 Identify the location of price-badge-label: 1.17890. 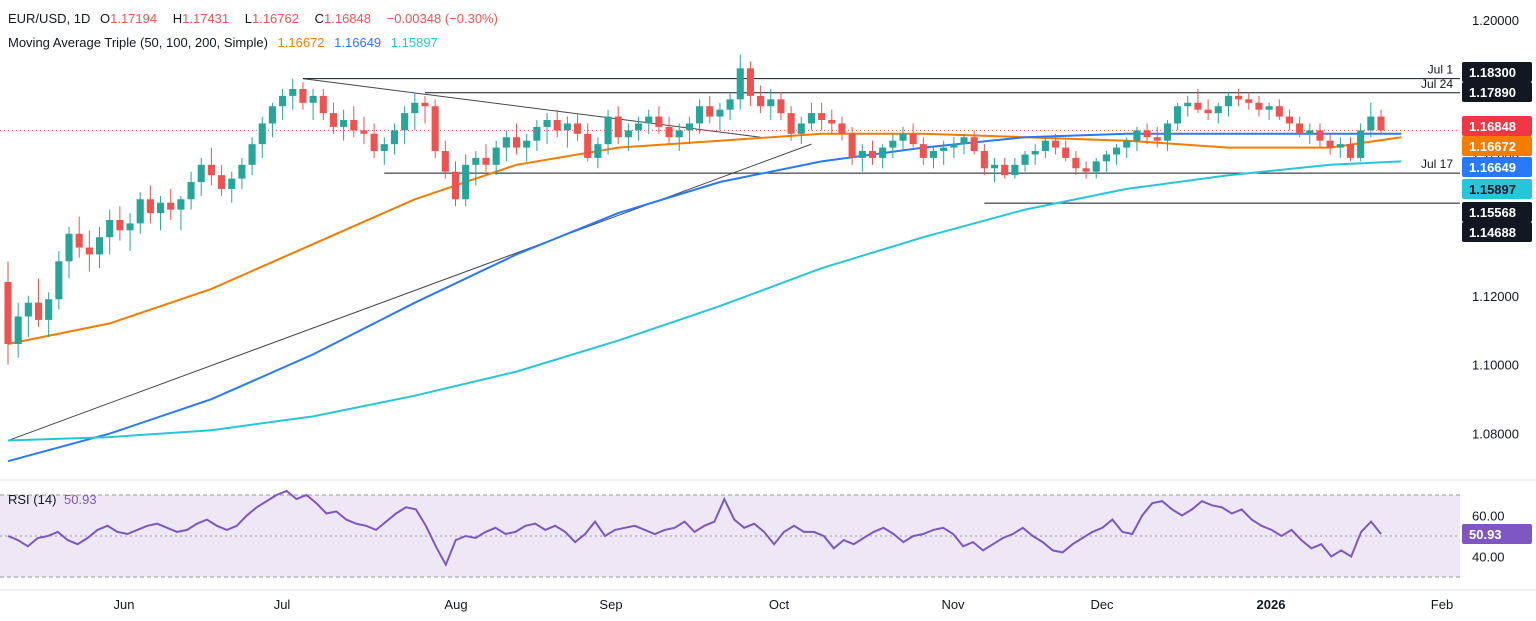
(1492, 92).